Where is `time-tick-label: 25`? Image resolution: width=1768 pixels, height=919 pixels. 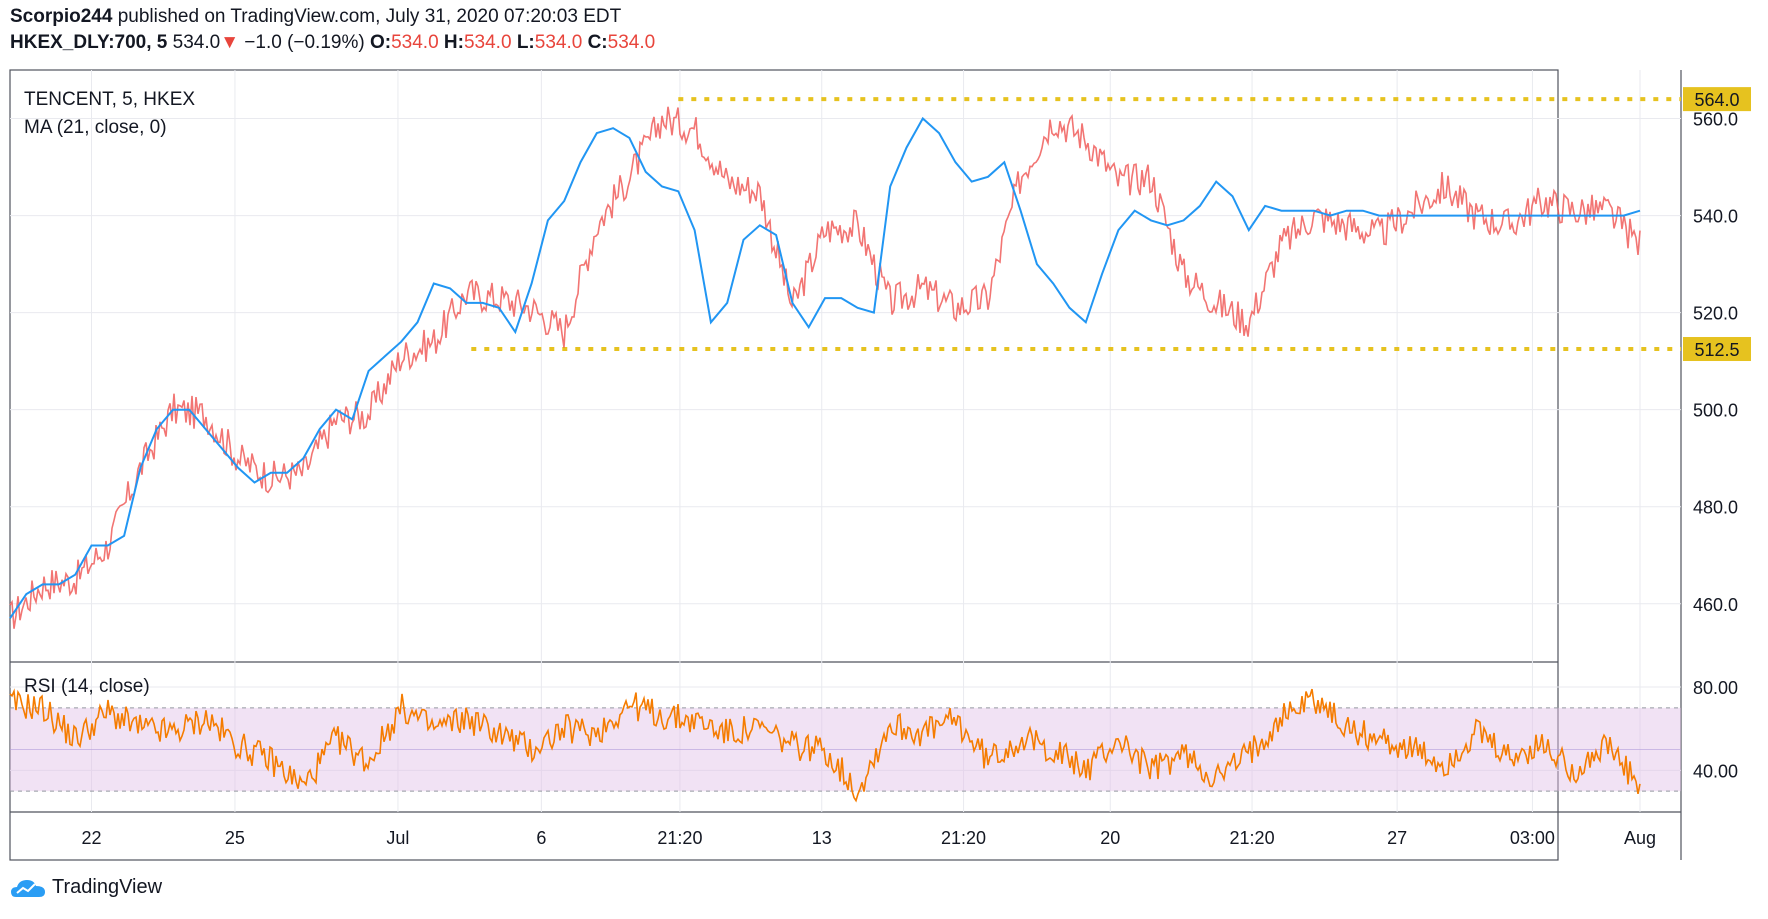 time-tick-label: 25 is located at coordinates (235, 838).